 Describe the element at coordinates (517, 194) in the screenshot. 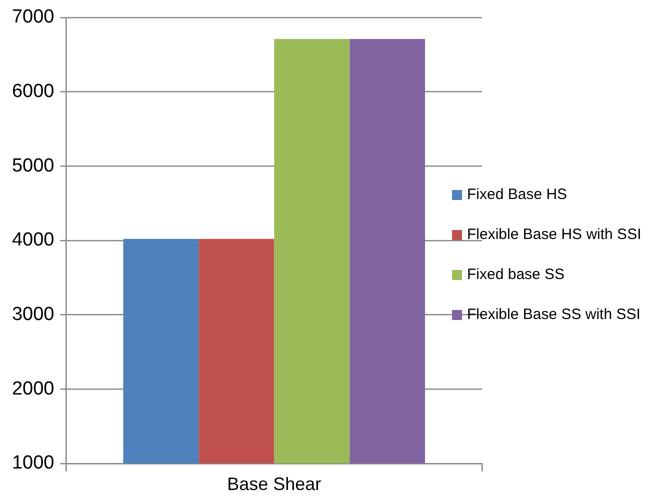

I see `legend-label: Fixed Base HS` at that location.